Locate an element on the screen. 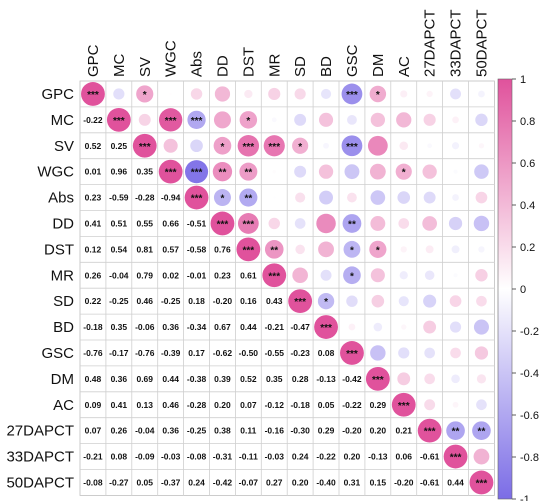 This screenshot has width=550, height=501. colorbar-tick-label: 0.8 is located at coordinates (527, 122).